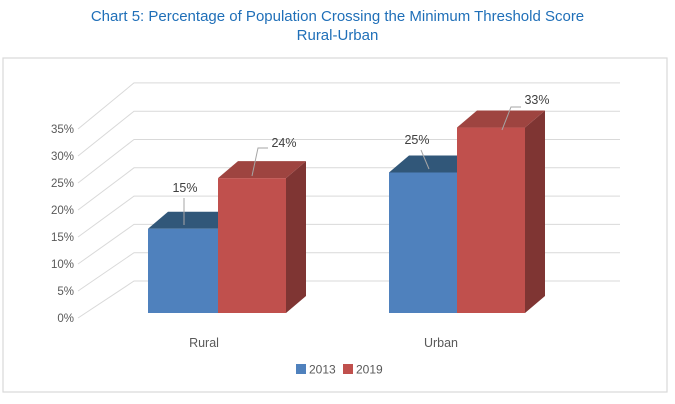 This screenshot has height=404, width=675. What do you see at coordinates (283, 143) in the screenshot?
I see `data-label-24%: 24%` at bounding box center [283, 143].